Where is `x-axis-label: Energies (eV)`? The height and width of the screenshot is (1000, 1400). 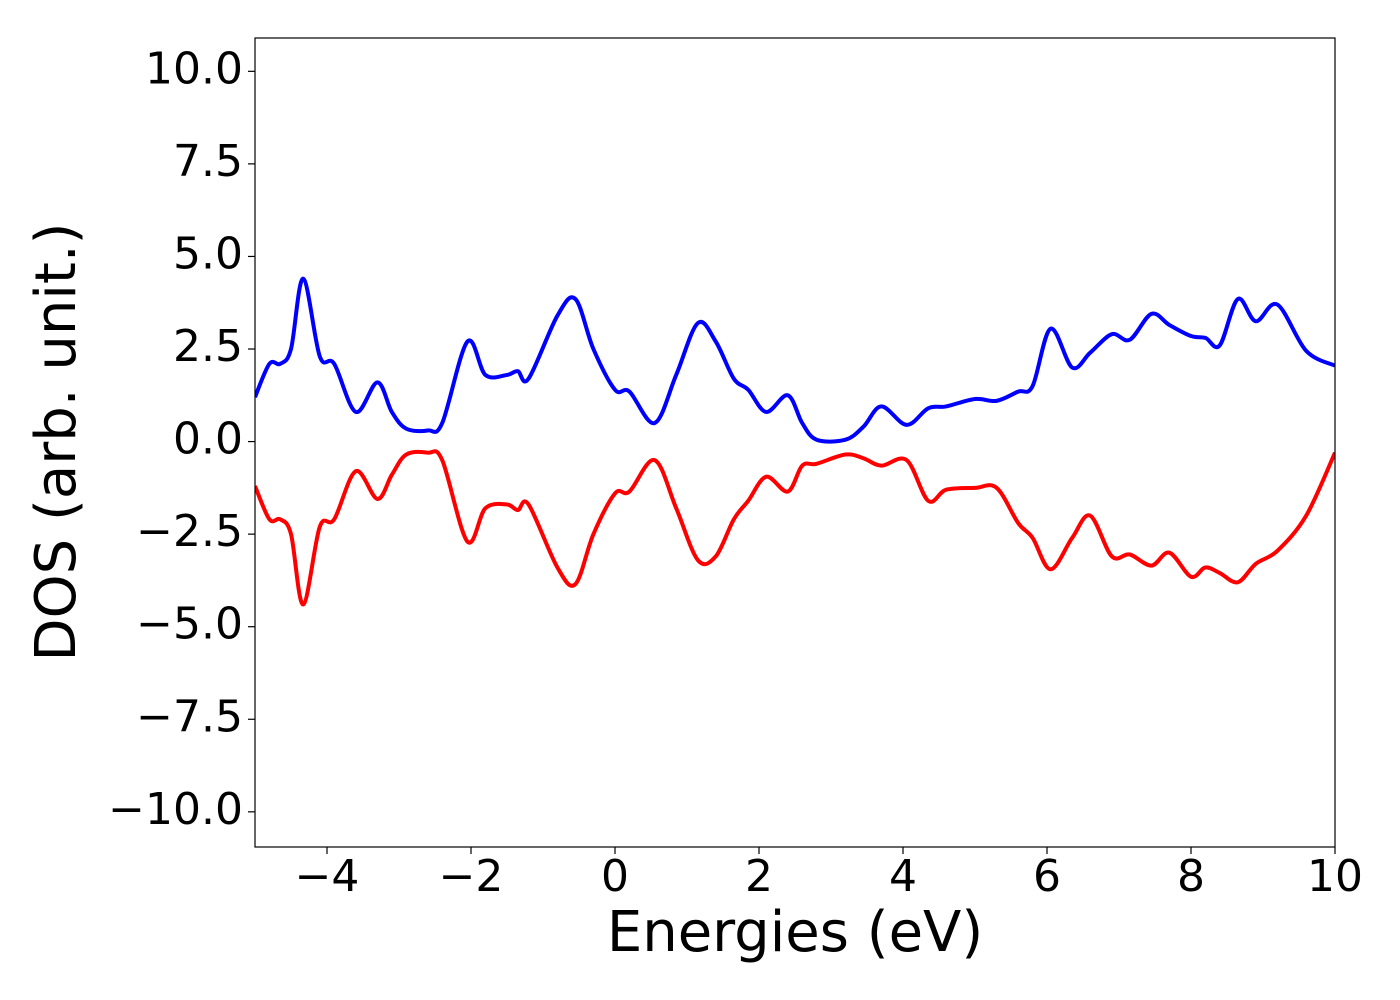 x-axis-label: Energies (eV) is located at coordinates (795, 932).